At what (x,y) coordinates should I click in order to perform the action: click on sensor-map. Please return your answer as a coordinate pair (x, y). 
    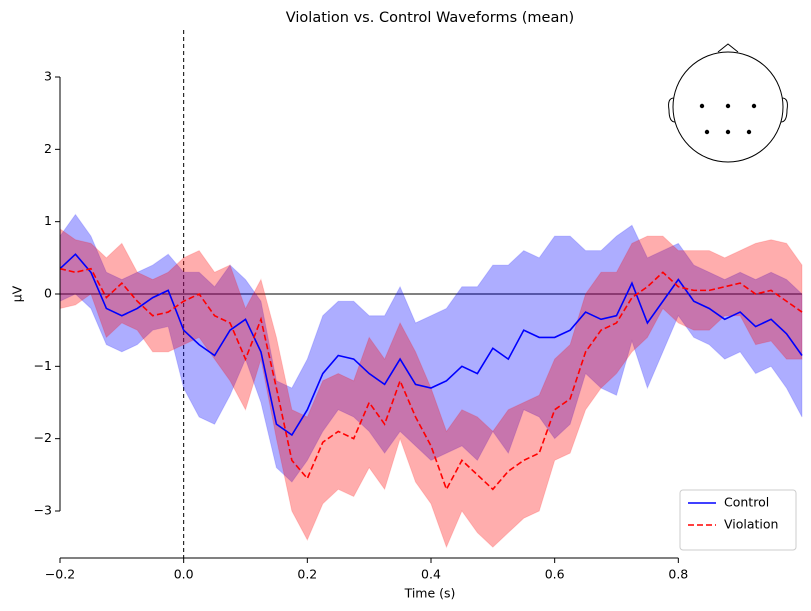
    Looking at the image, I should click on (728, 103).